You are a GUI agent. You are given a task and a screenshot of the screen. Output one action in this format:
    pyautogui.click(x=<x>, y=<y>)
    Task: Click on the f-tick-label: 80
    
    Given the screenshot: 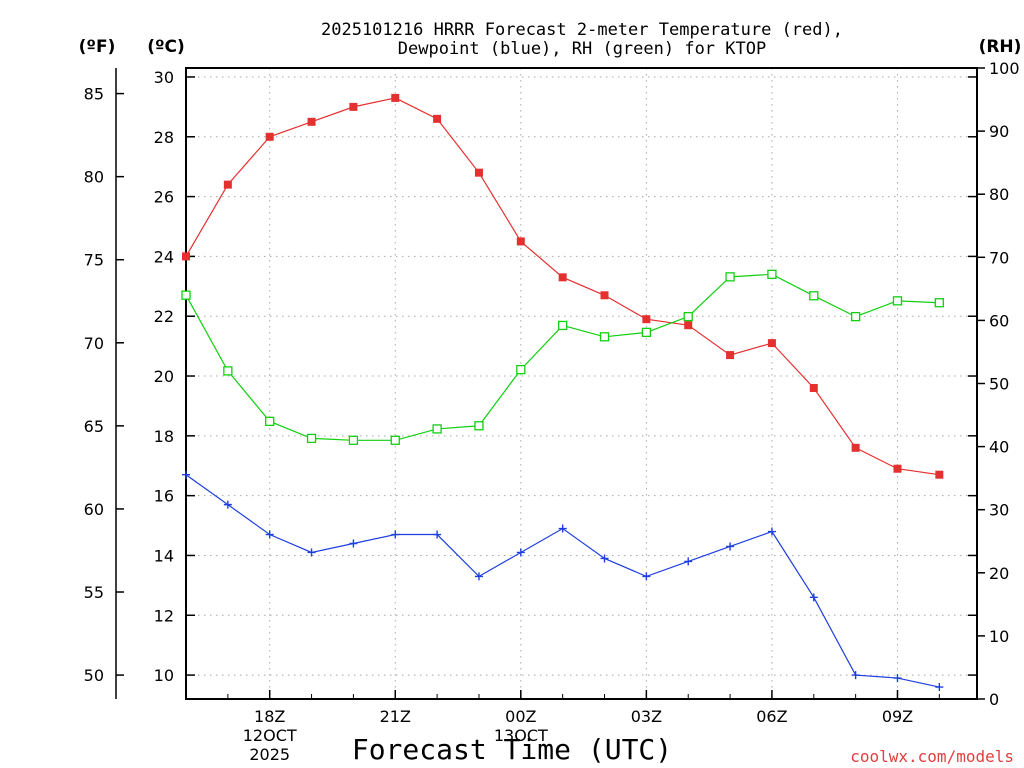 What is the action you would take?
    pyautogui.click(x=94, y=177)
    